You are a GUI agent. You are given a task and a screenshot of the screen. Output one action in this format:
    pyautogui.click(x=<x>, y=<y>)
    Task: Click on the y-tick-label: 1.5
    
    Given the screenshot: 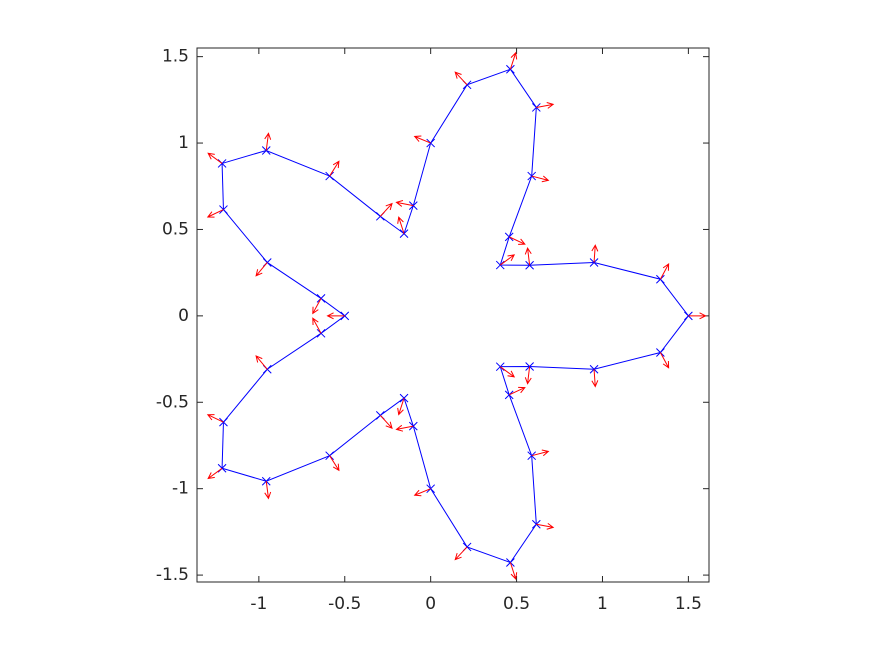 What is the action you would take?
    pyautogui.click(x=175, y=57)
    